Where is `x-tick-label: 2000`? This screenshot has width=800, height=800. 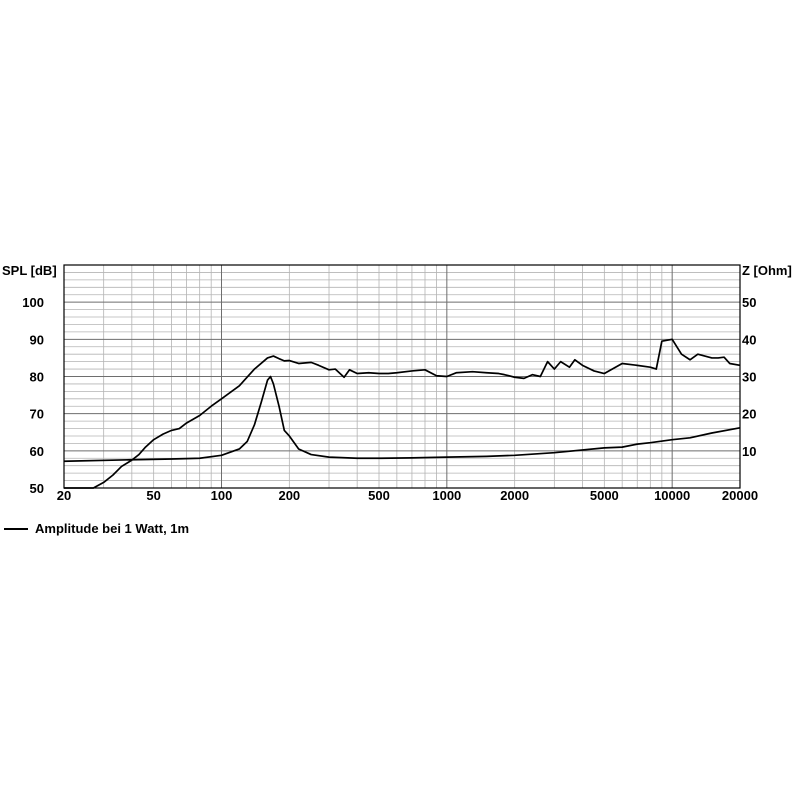 x-tick-label: 2000 is located at coordinates (514, 495).